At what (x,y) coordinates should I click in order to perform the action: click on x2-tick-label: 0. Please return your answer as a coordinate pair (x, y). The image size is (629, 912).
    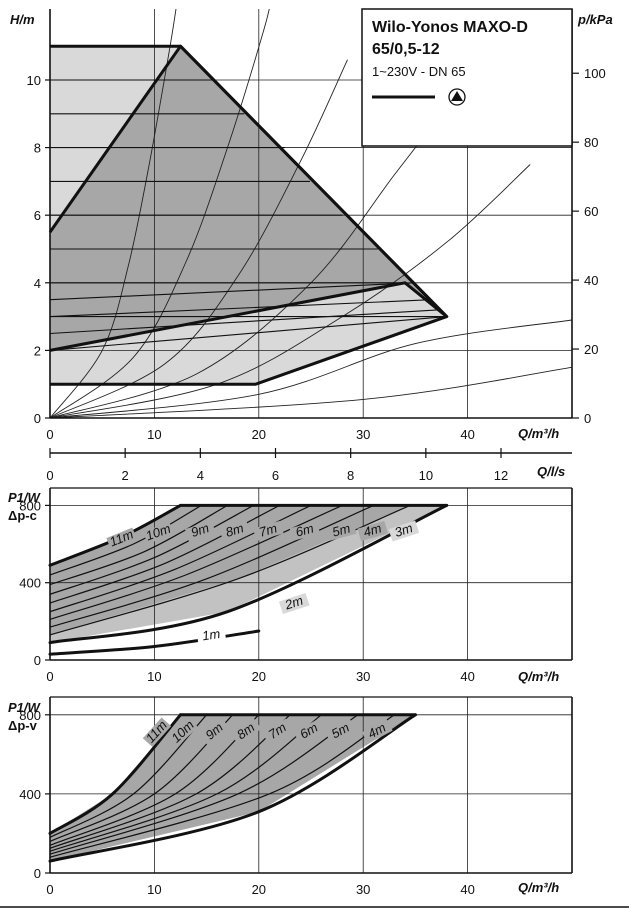
    Looking at the image, I should click on (49, 475).